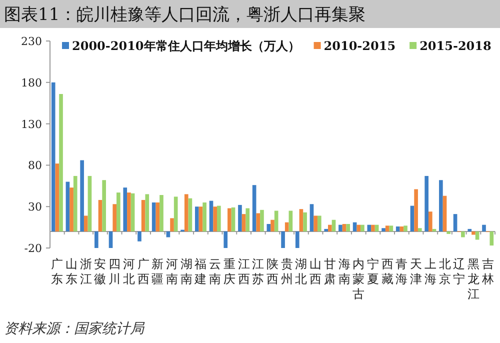  Describe the element at coordinates (301, 271) in the screenshot. I see `x-tick-label: 湖北` at that location.